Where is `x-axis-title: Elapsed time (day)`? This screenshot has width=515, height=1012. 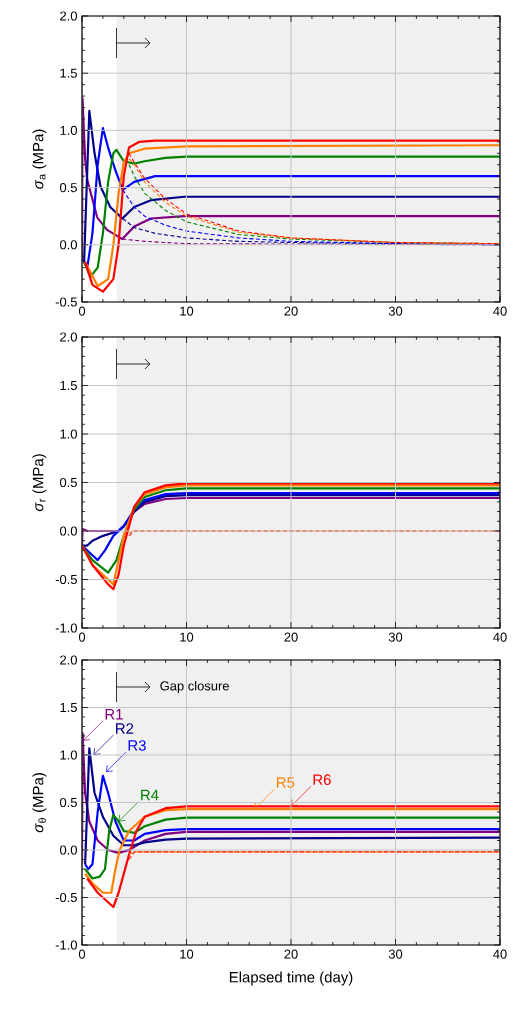 x-axis-title: Elapsed time (day) is located at coordinates (291, 978).